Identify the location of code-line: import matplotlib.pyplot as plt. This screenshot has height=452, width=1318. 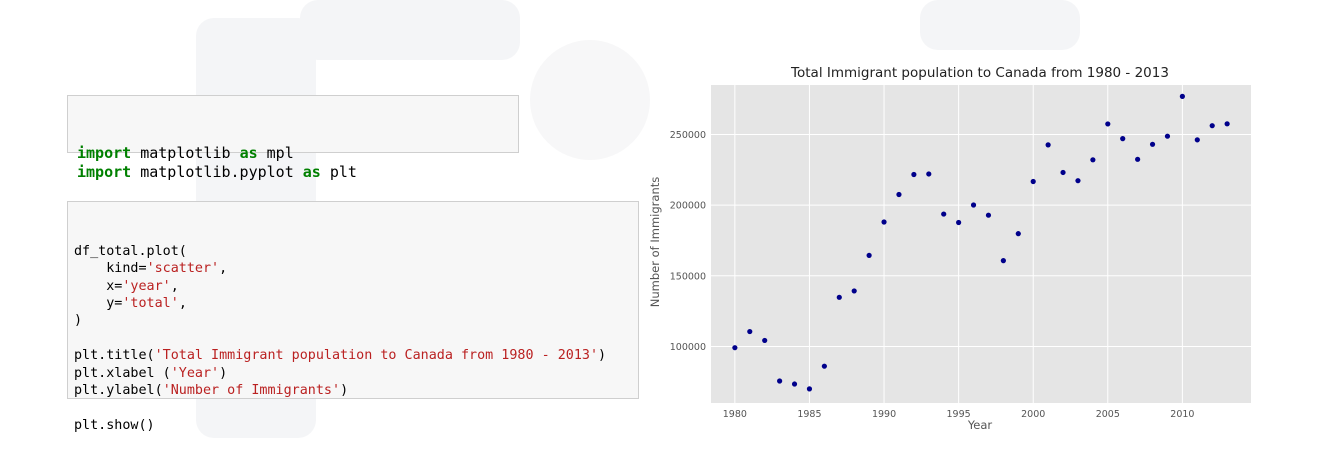
(297, 172).